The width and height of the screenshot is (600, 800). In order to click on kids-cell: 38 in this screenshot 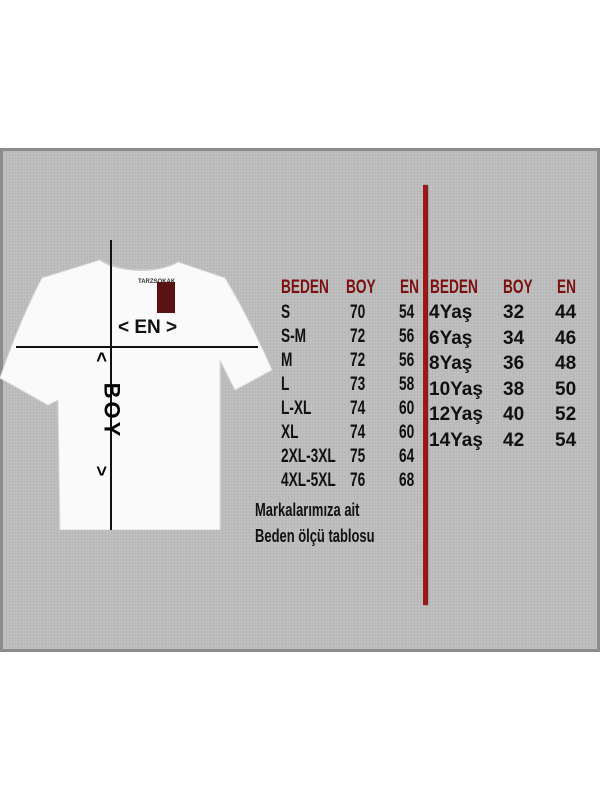, I will do `click(514, 389)`.